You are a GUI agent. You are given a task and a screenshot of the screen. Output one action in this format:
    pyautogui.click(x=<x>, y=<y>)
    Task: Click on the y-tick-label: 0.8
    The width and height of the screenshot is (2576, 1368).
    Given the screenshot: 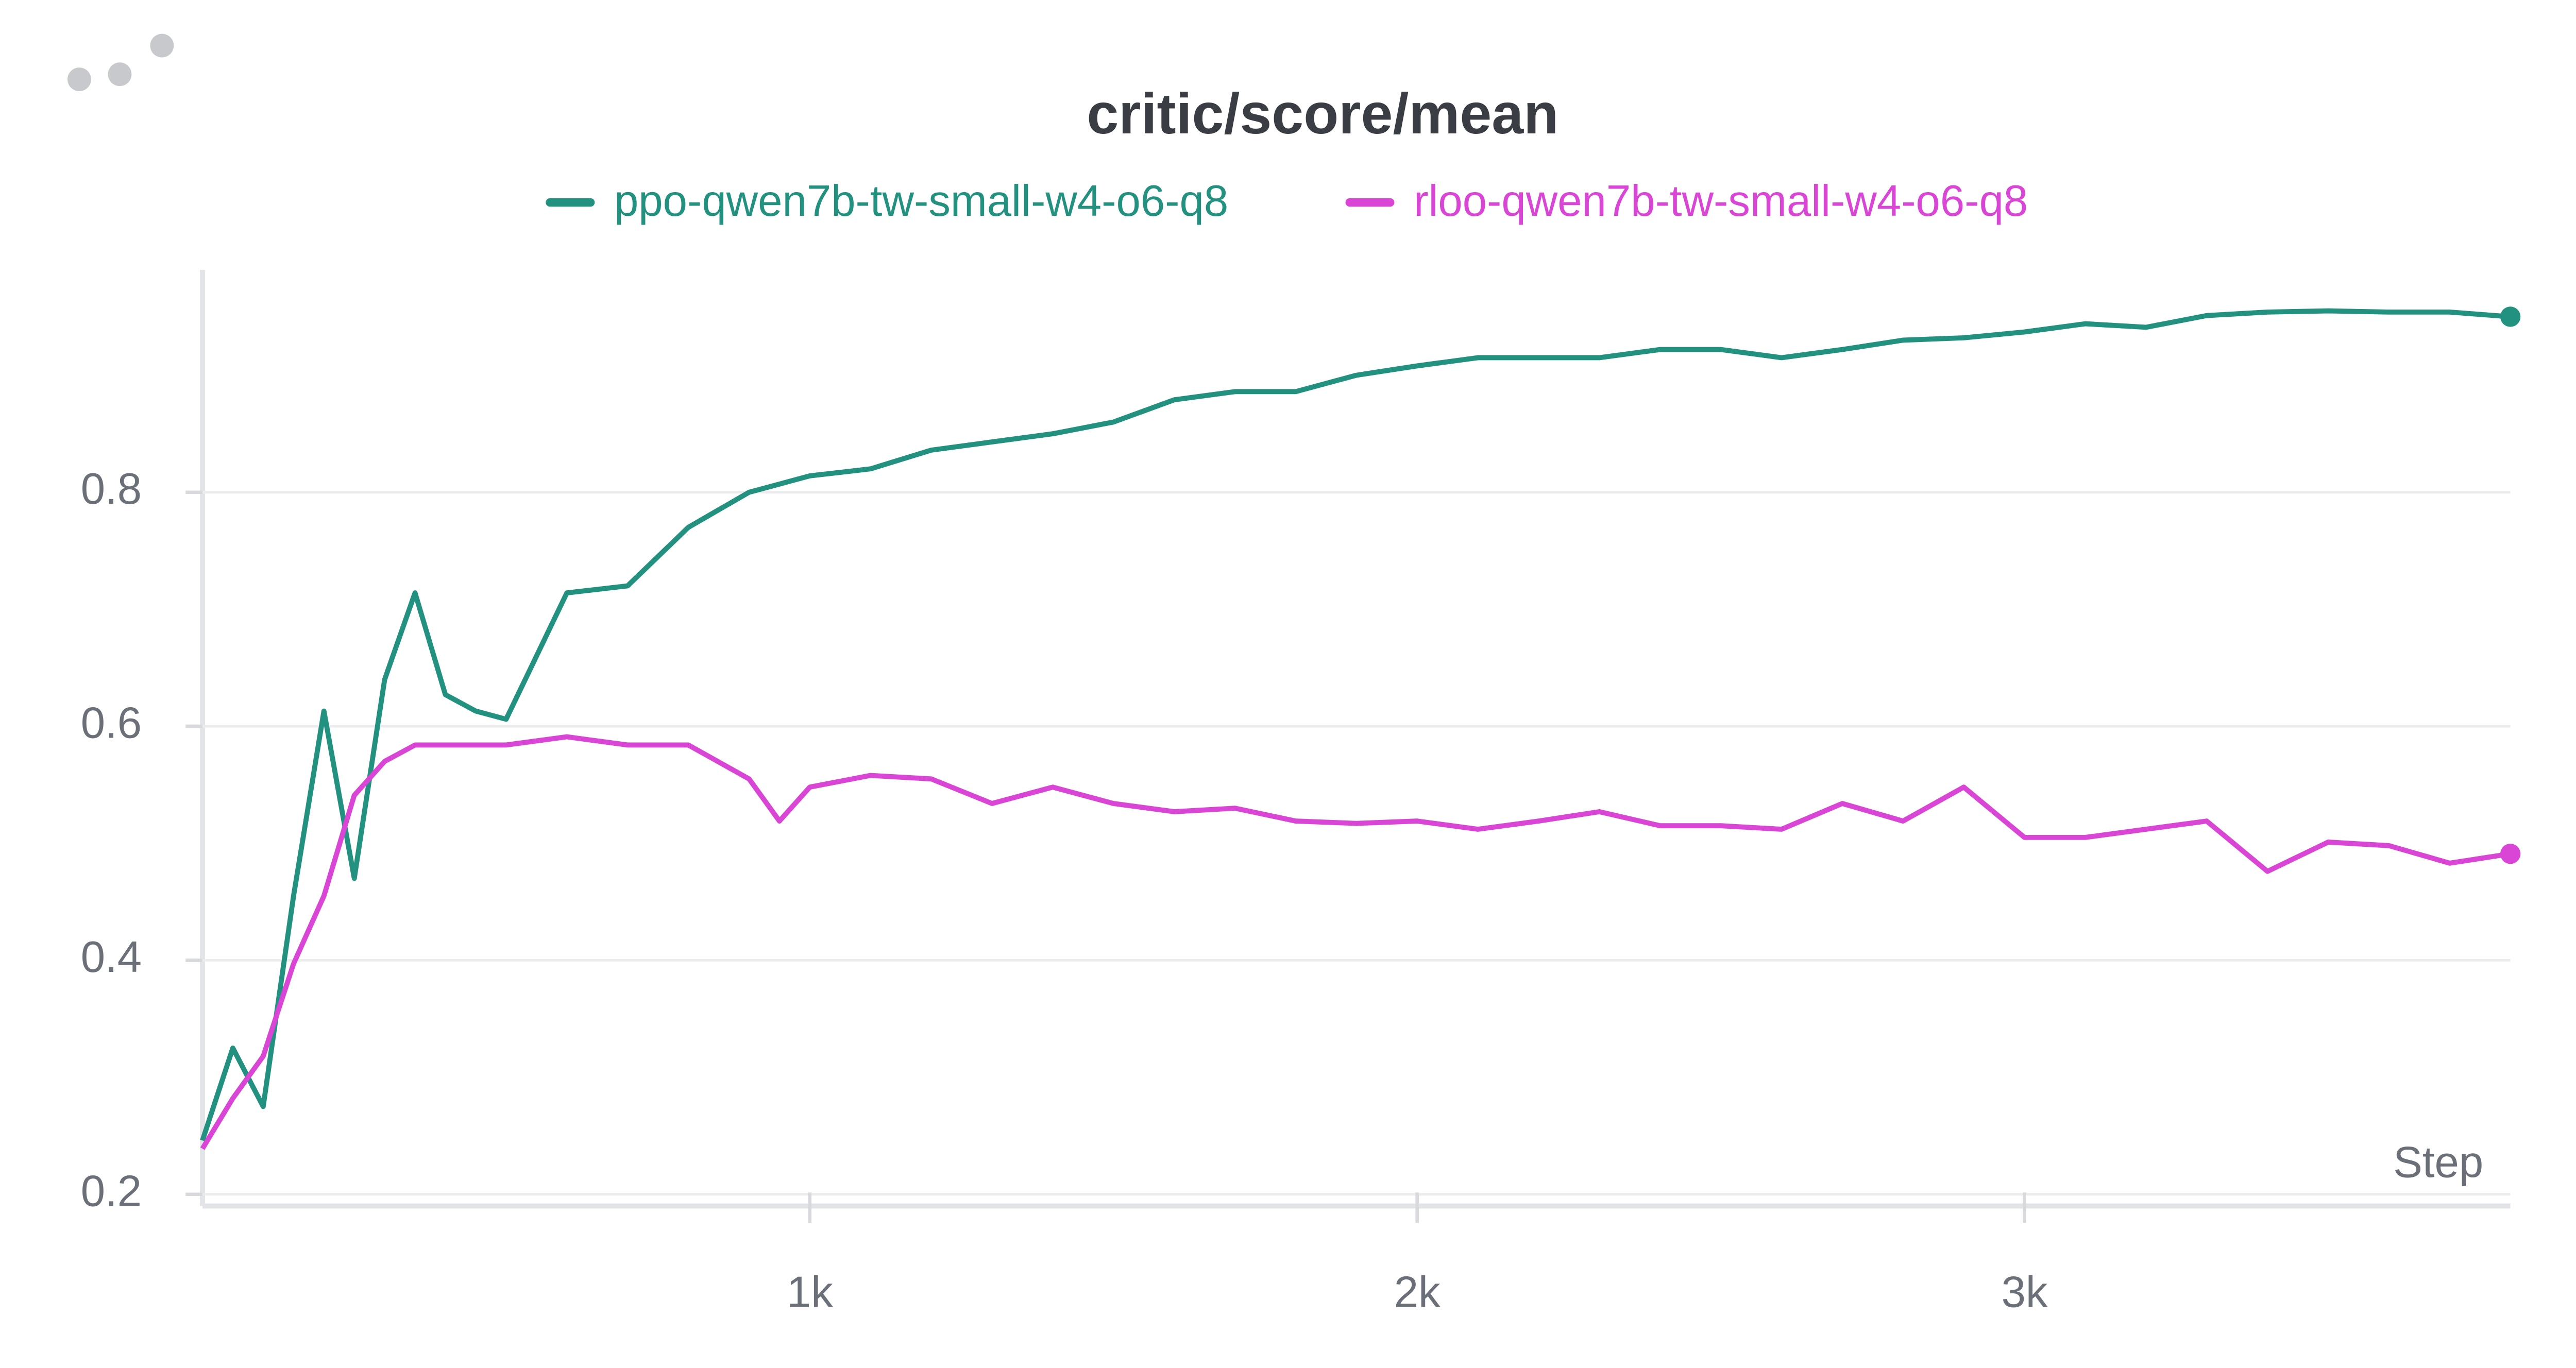 What is the action you would take?
    pyautogui.click(x=111, y=489)
    